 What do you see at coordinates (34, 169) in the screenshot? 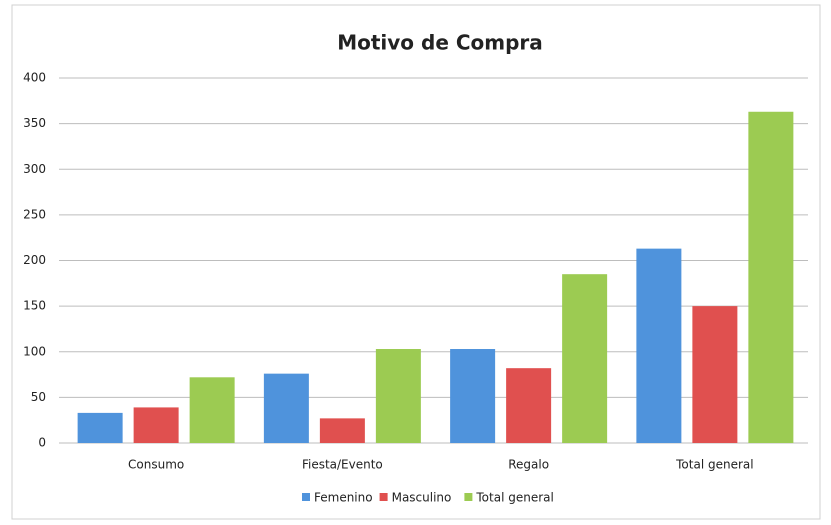
I see `y-tick-label: 300` at bounding box center [34, 169].